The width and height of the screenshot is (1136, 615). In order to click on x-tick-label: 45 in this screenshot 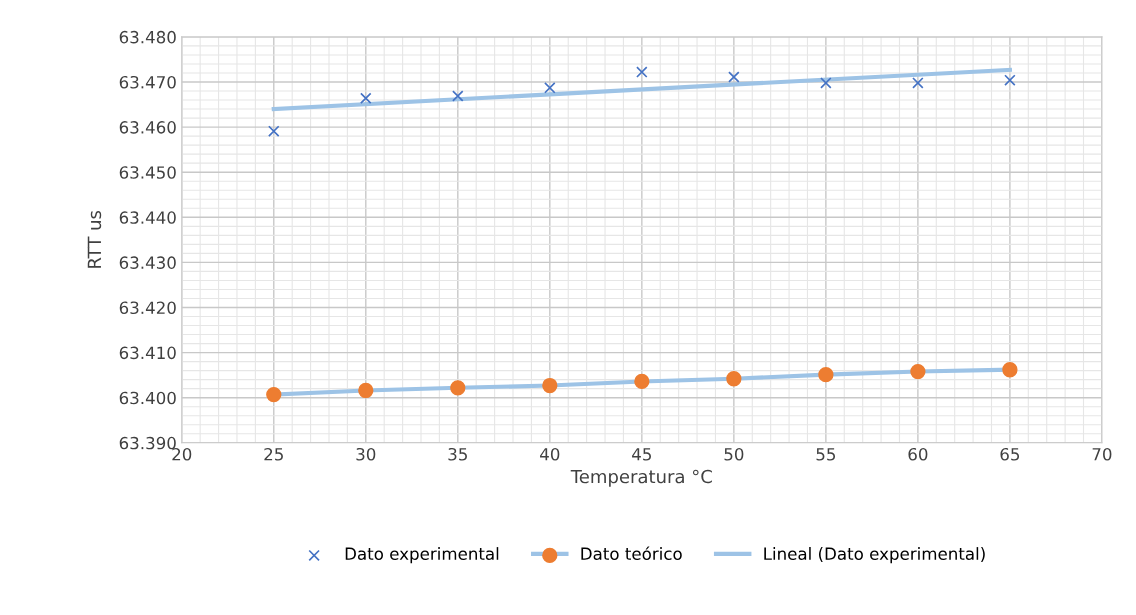, I will do `click(641, 454)`.